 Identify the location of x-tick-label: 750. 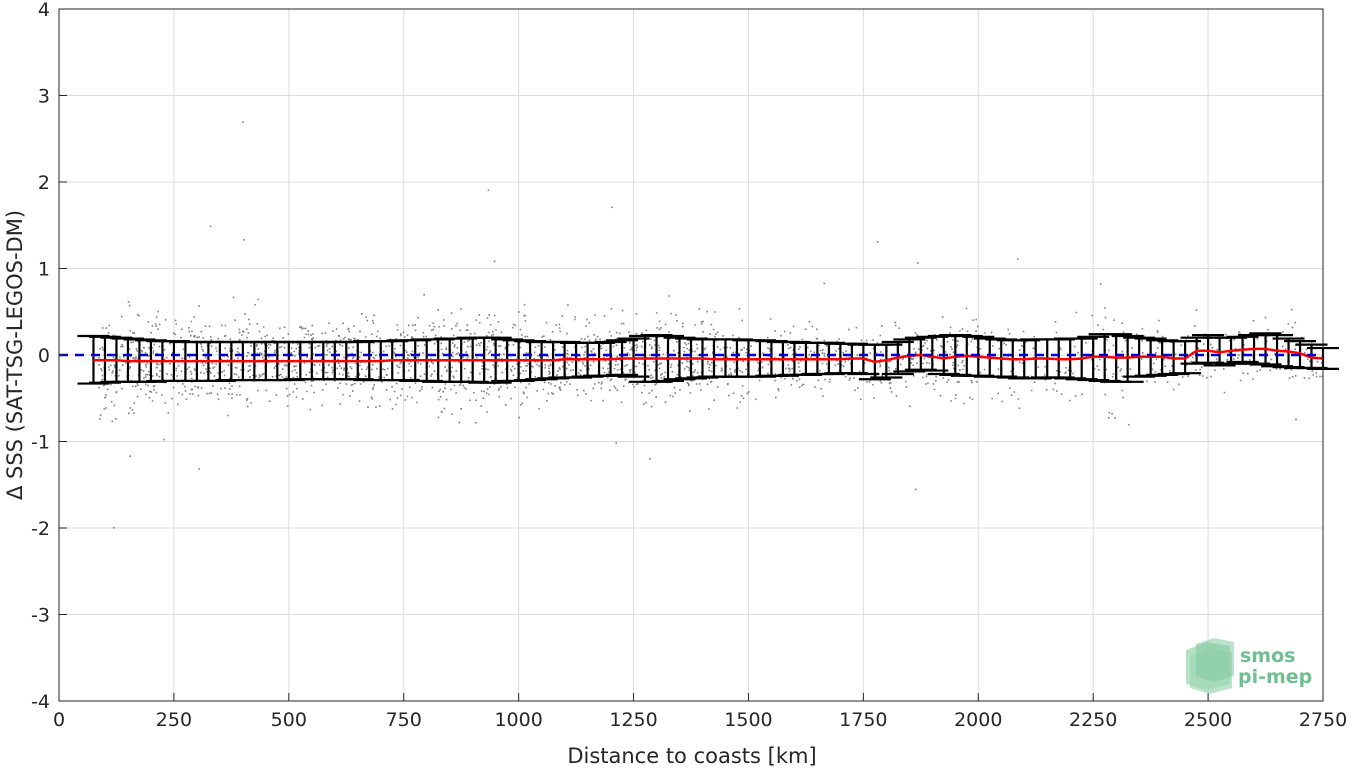
(404, 720).